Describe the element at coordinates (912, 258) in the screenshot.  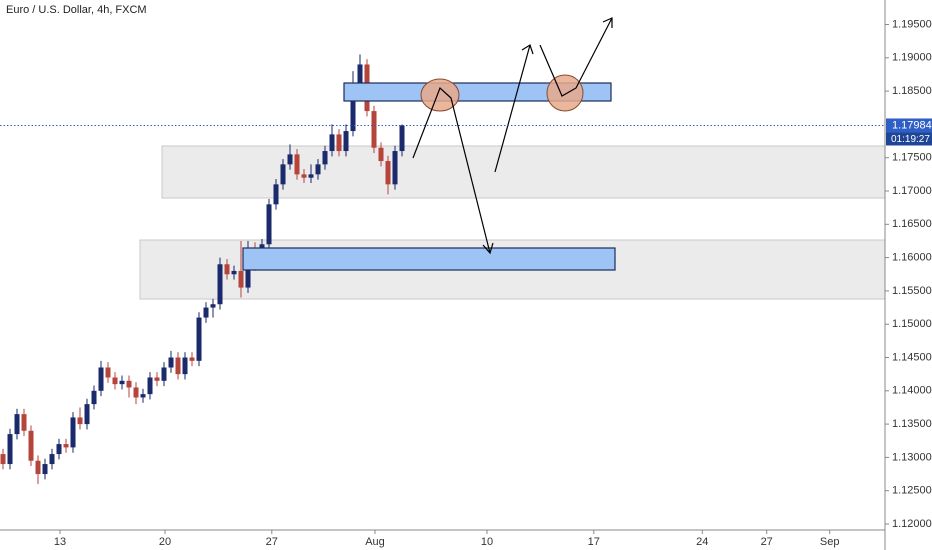
I see `y-tick-label: 1.16000` at that location.